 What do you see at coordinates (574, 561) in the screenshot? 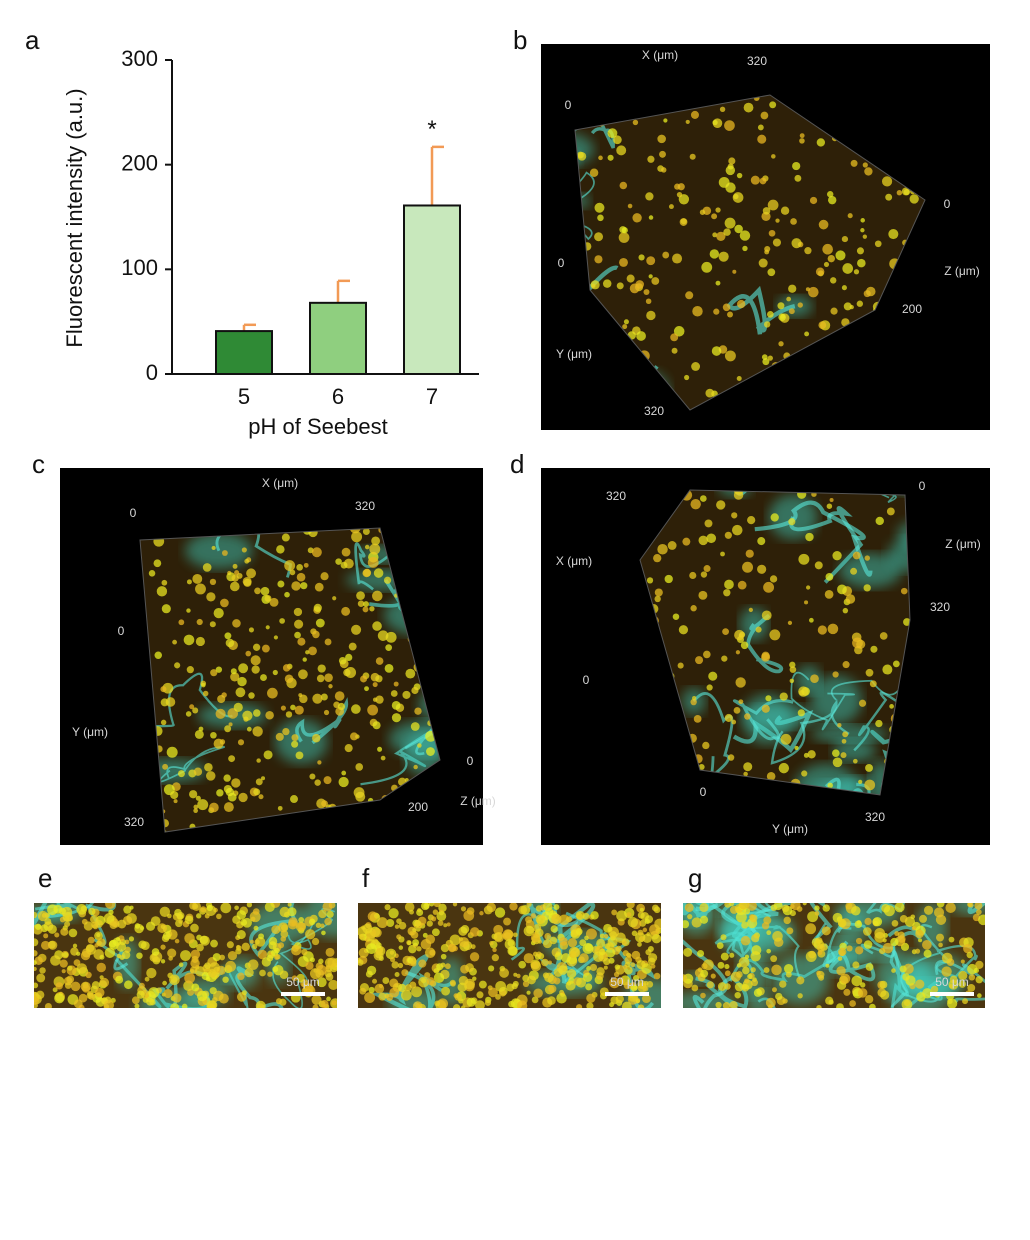
I see `axis-annotation: X (μm)` at bounding box center [574, 561].